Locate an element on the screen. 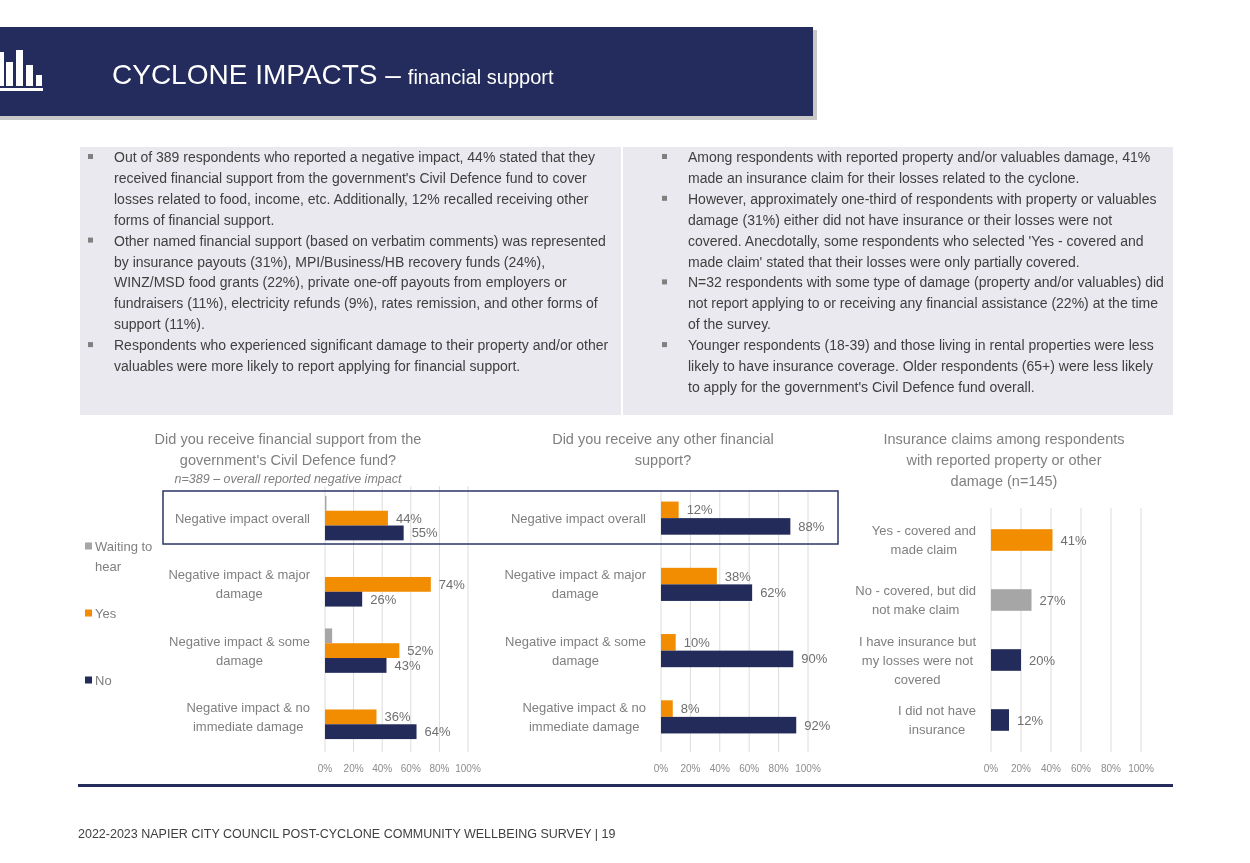 This screenshot has width=1250, height=863. chart-title: Did you receive any other financial support? is located at coordinates (663, 449).